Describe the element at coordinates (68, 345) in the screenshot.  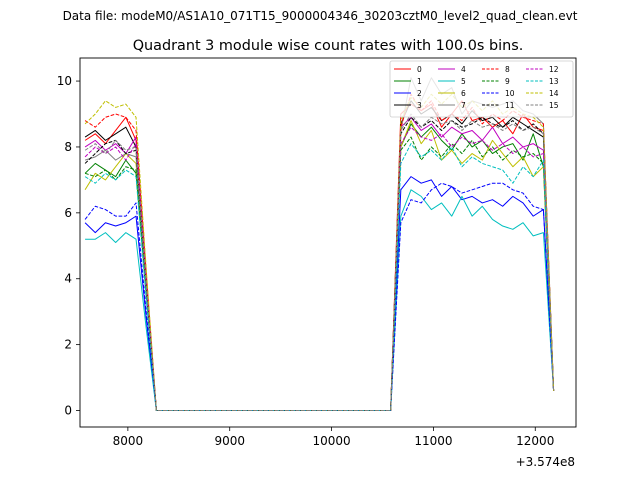
I see `y-tick-label: 2` at that location.